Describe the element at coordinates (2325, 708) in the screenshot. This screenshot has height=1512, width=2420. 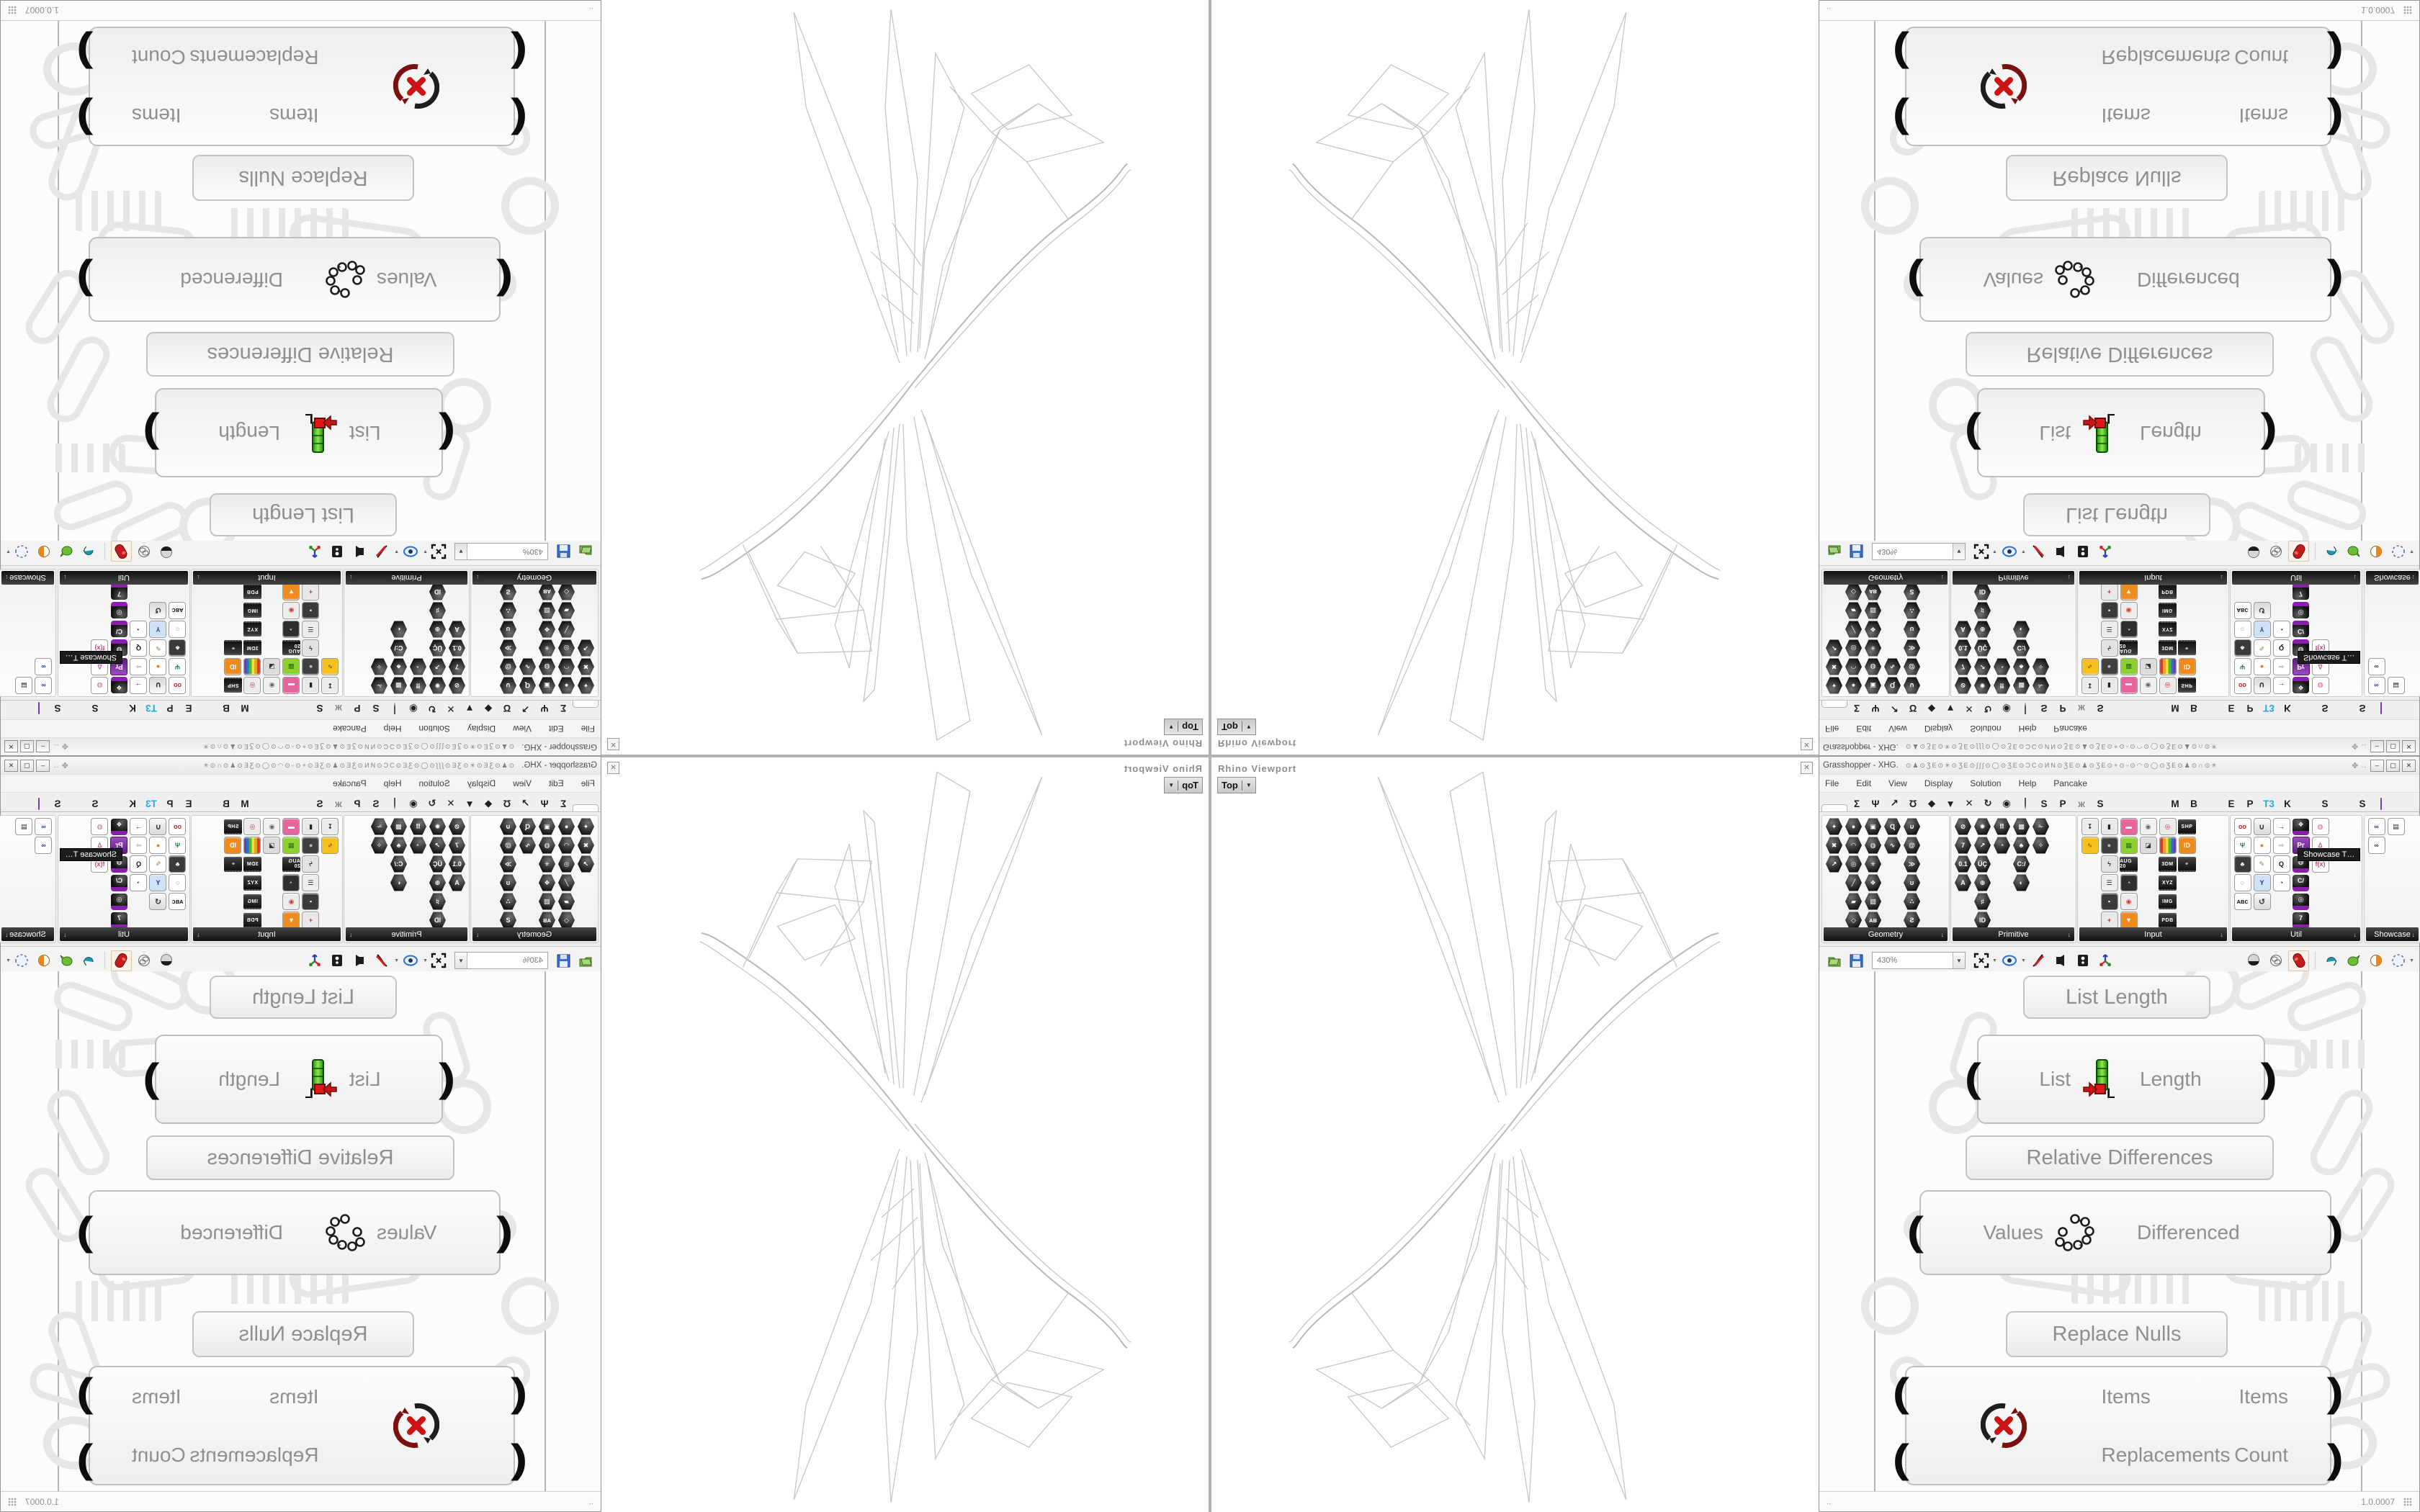
I see `tab-tab-s3: S` at that location.